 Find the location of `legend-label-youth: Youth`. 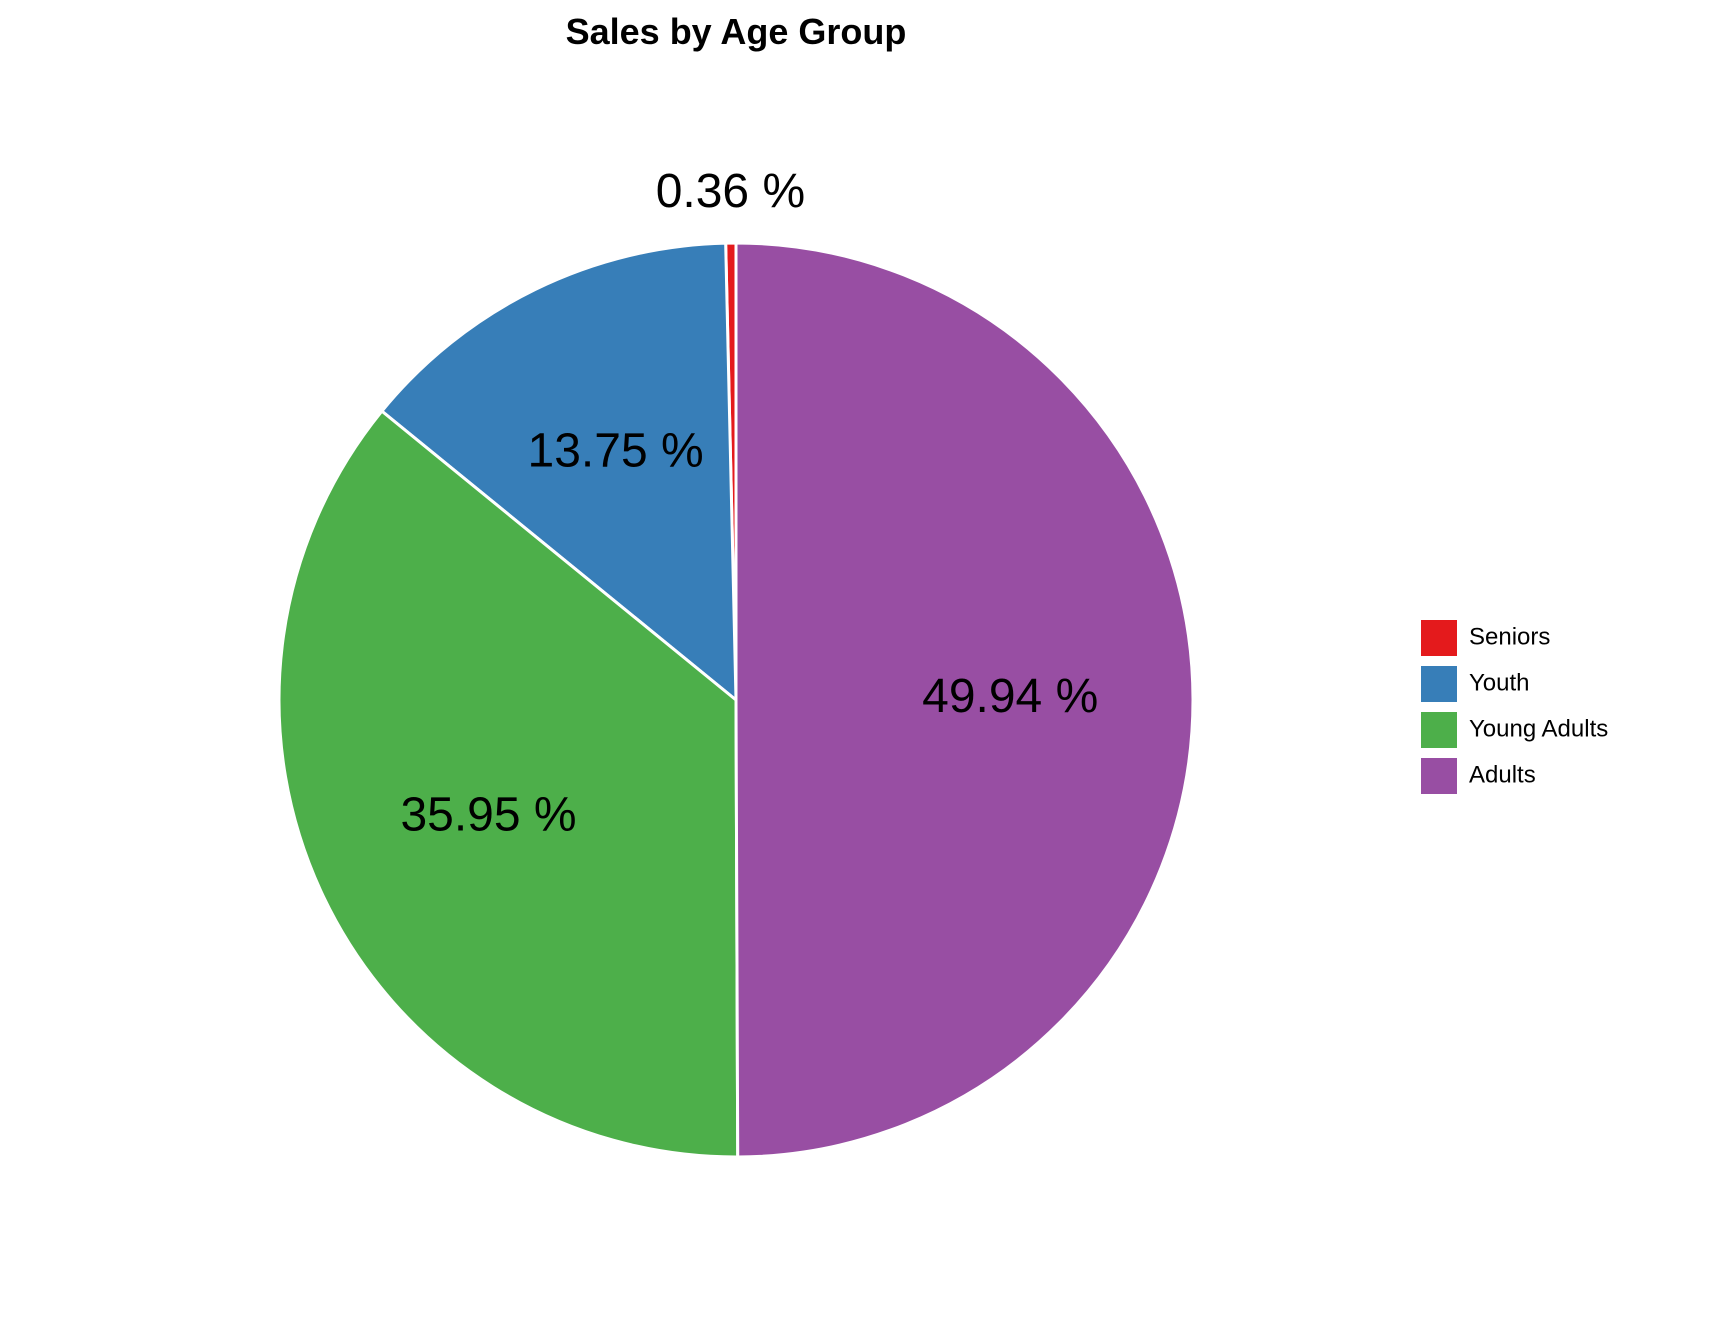

legend-label-youth: Youth is located at coordinates (1499, 682).